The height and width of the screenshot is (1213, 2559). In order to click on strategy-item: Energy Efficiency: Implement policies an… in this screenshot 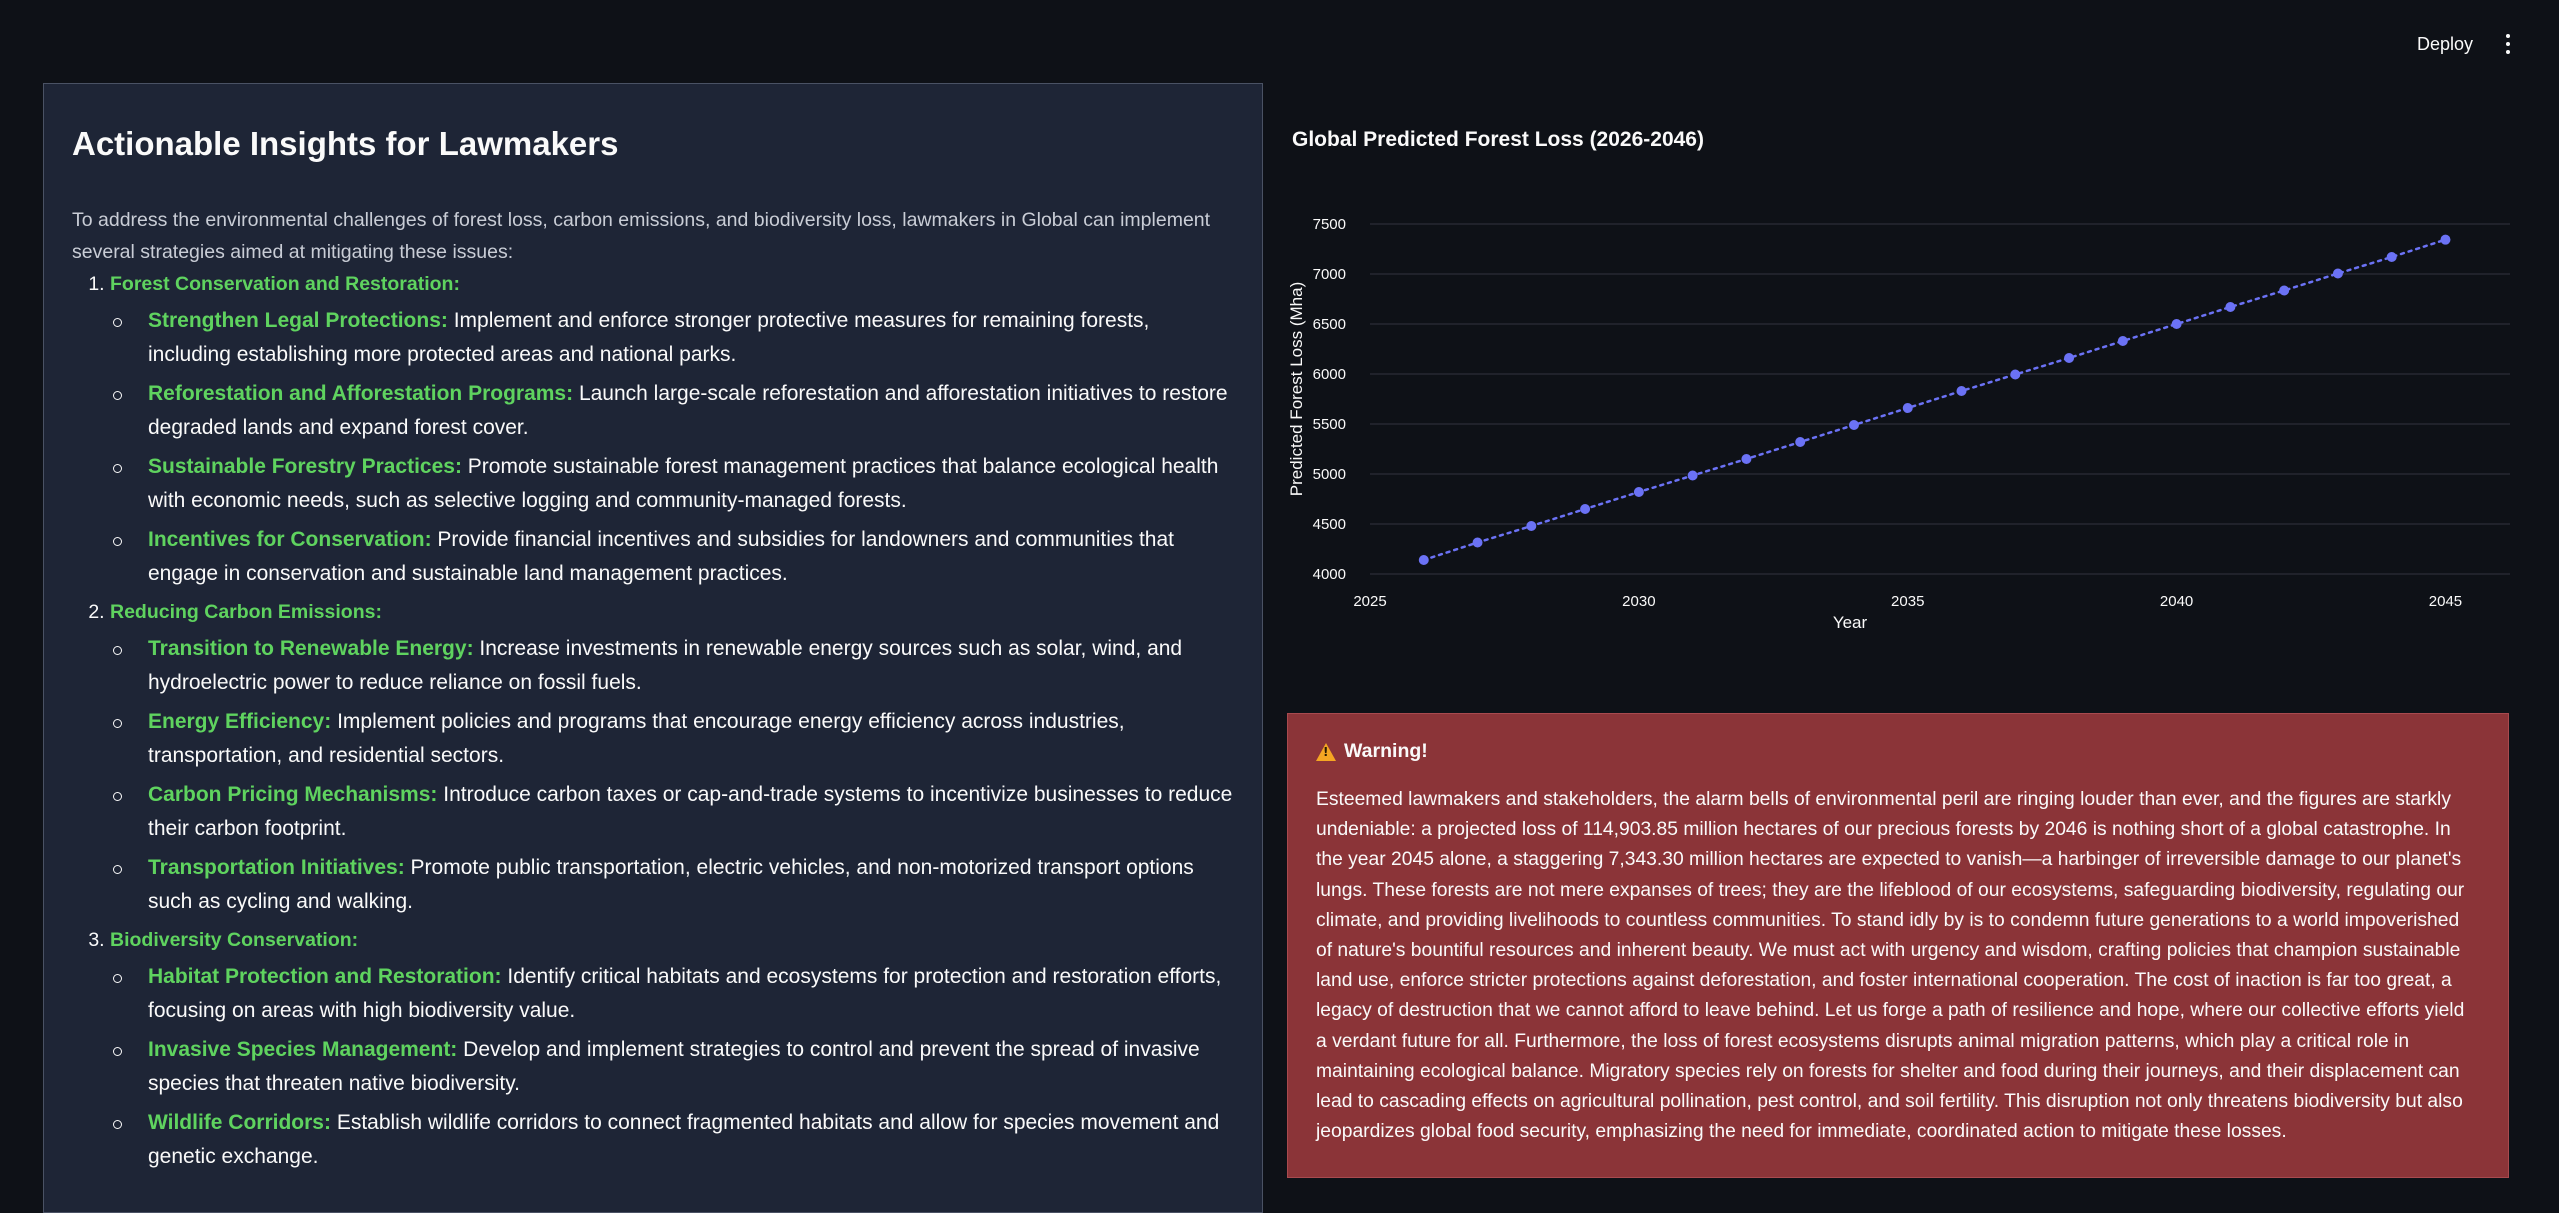, I will do `click(672, 739)`.